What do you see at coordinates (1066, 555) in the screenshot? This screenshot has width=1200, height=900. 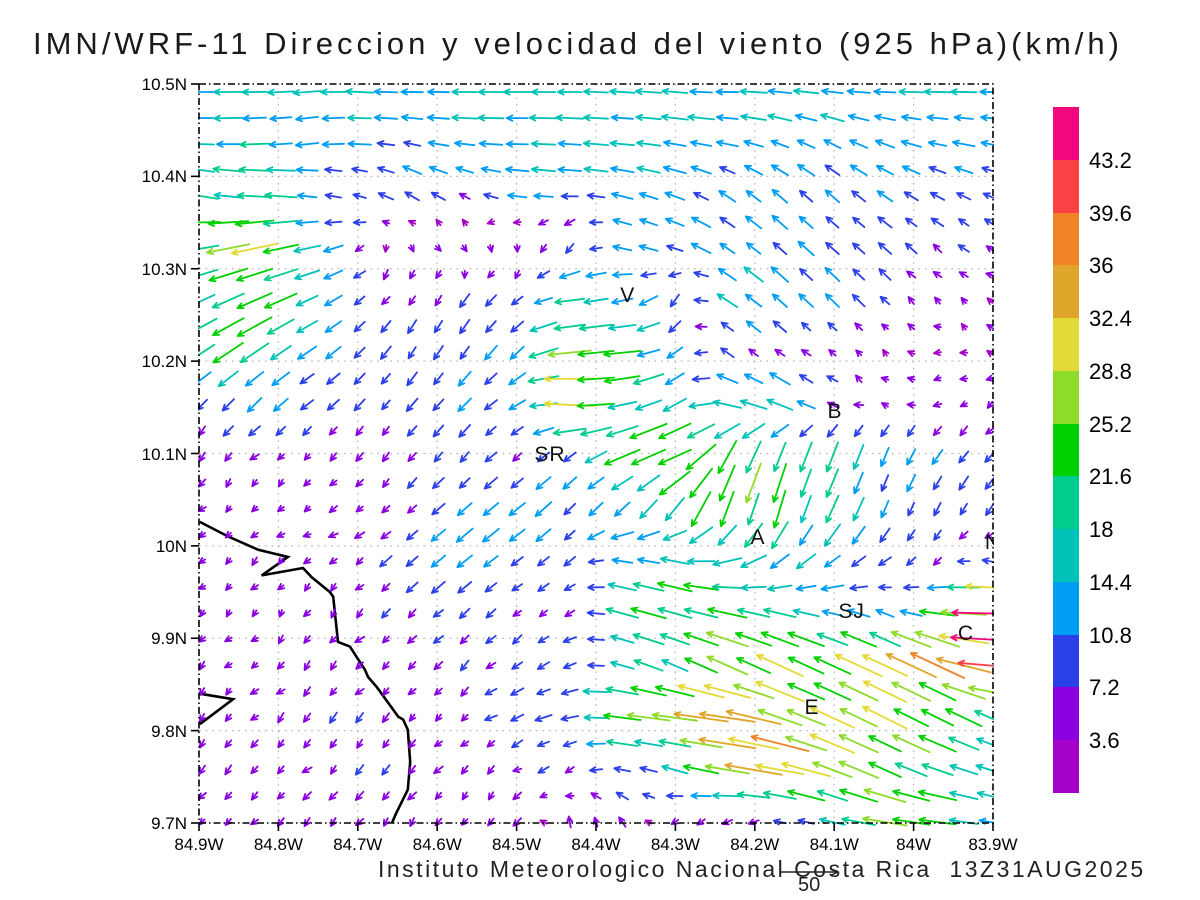 I see `colorbar-segment` at bounding box center [1066, 555].